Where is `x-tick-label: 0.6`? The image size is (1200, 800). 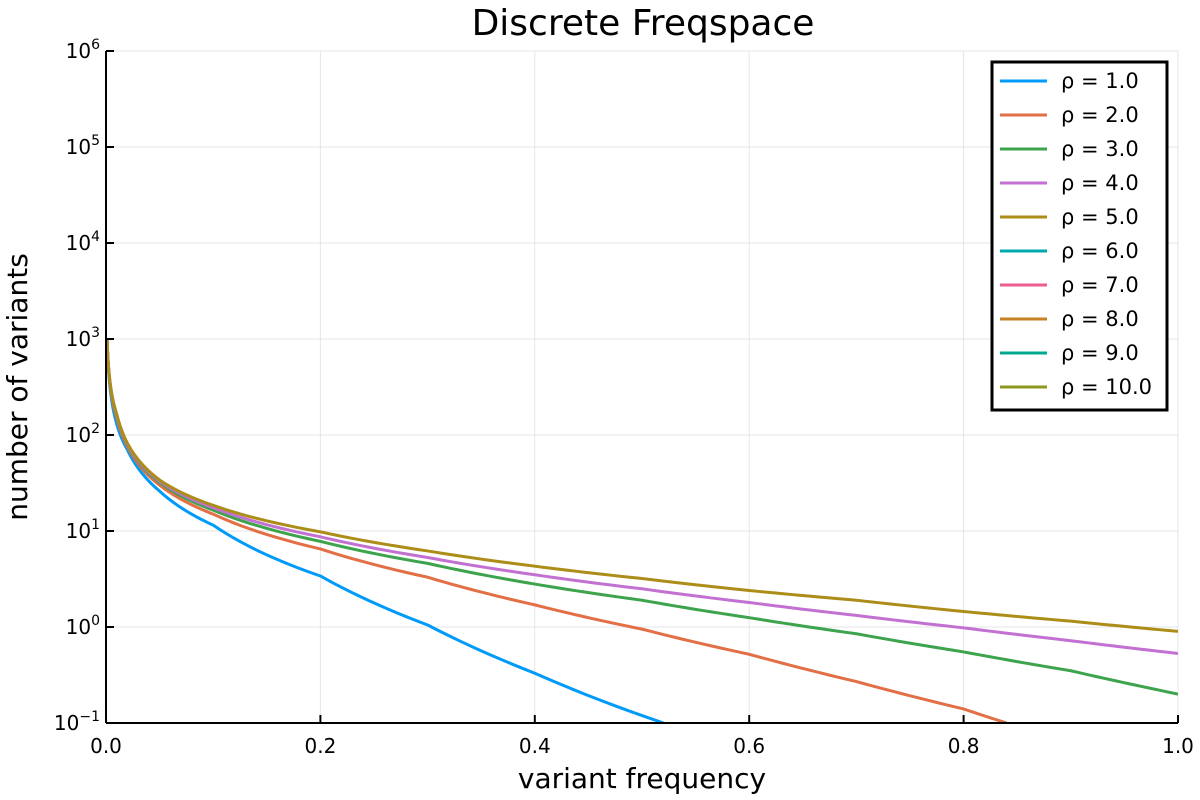 x-tick-label: 0.6 is located at coordinates (749, 746).